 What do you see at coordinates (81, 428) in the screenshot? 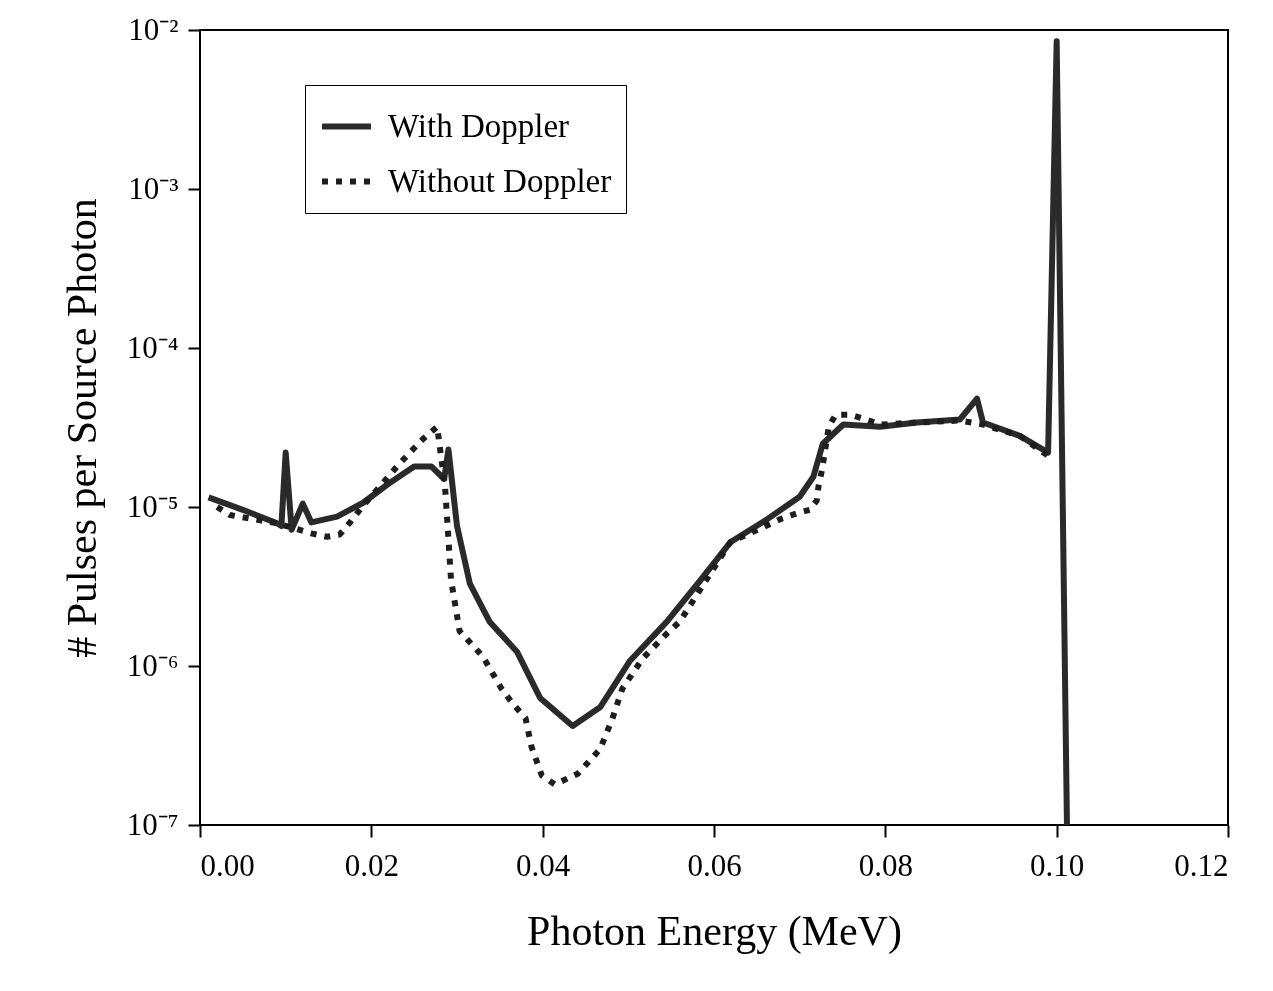
I see `y-axis-title: # Pulses per Source Photon` at bounding box center [81, 428].